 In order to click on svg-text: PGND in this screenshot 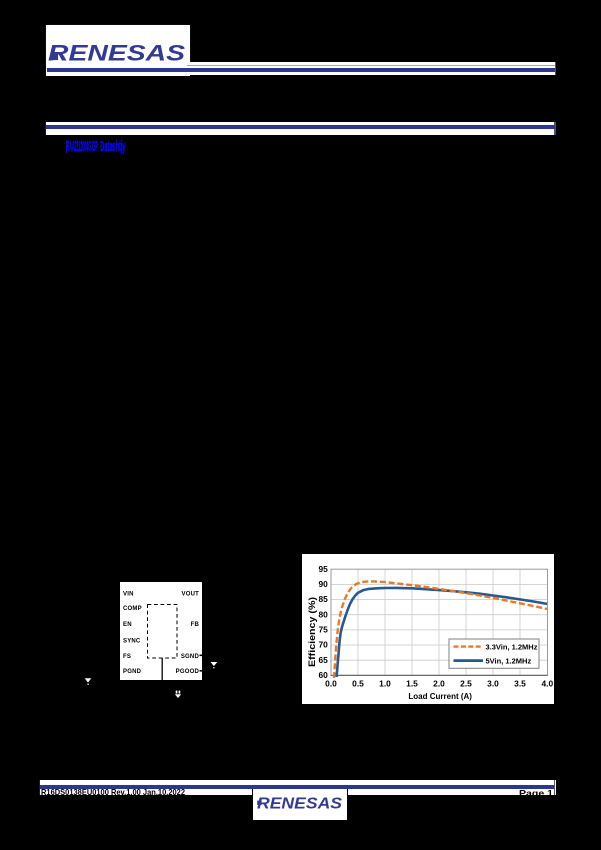, I will do `click(132, 671)`.